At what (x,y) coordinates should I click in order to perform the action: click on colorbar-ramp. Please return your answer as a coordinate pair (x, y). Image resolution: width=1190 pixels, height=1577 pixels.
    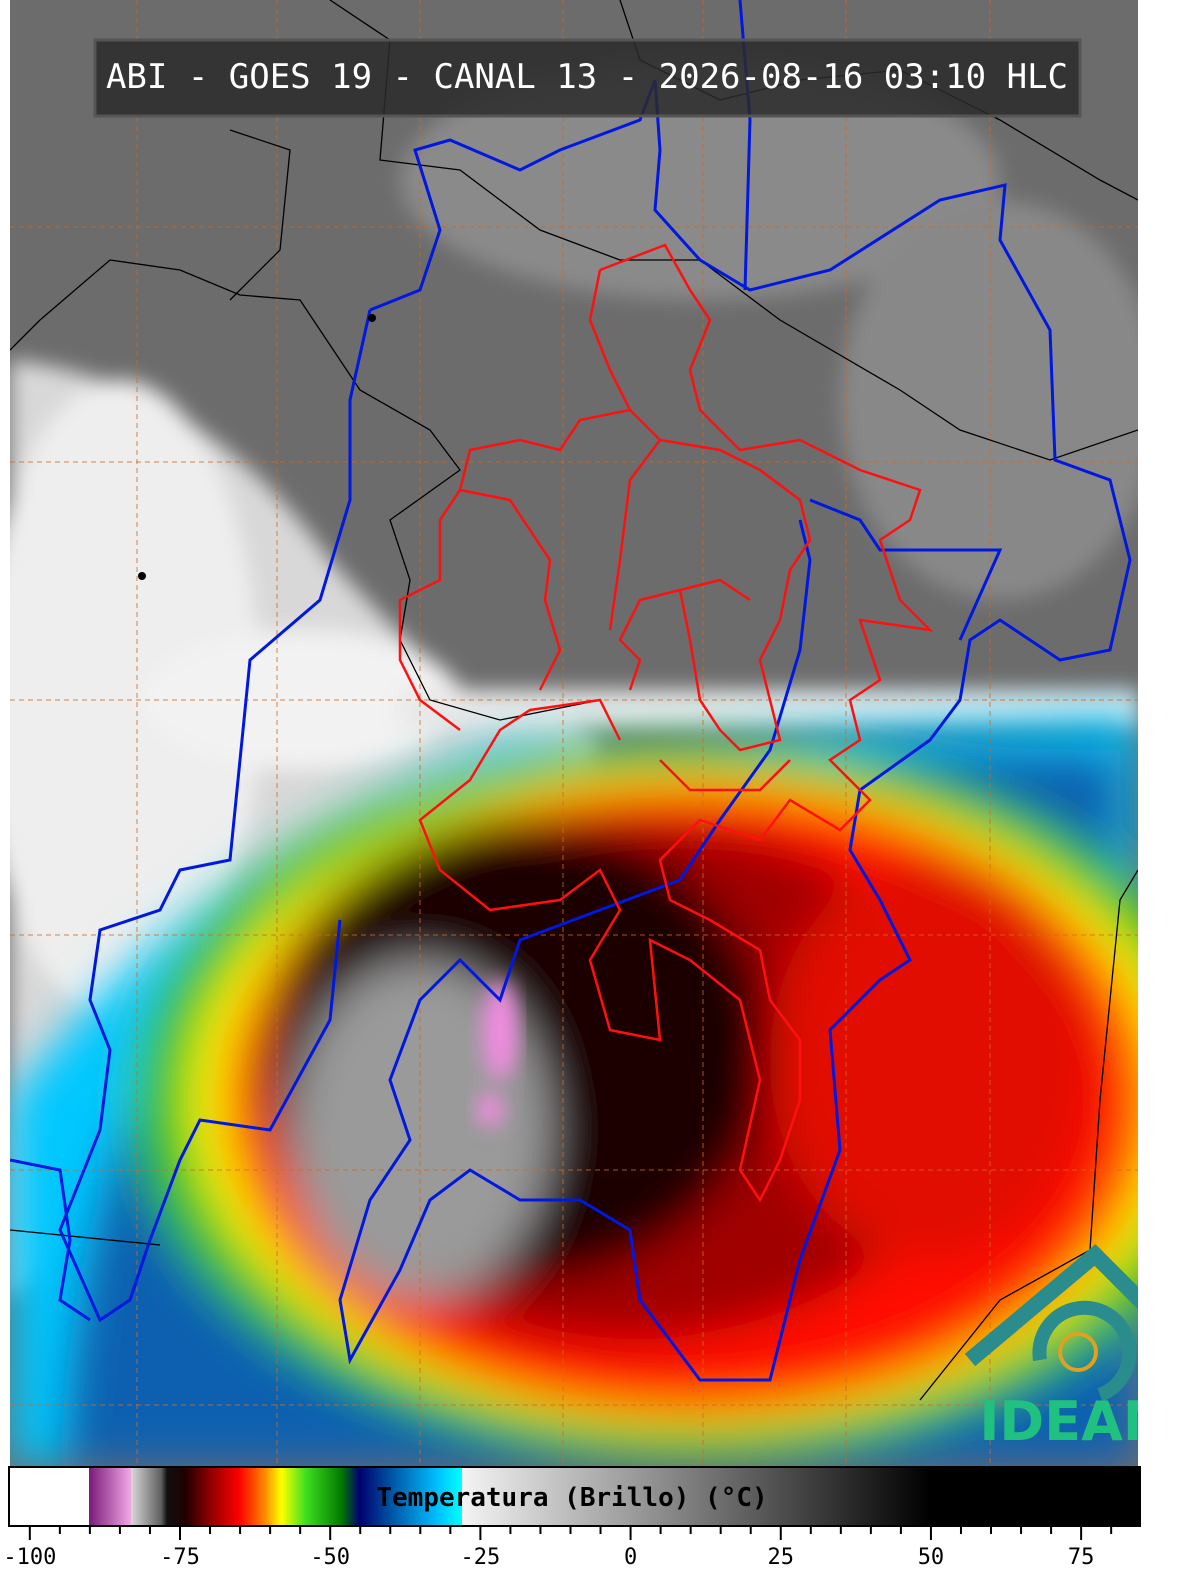
    Looking at the image, I should click on (574, 1496).